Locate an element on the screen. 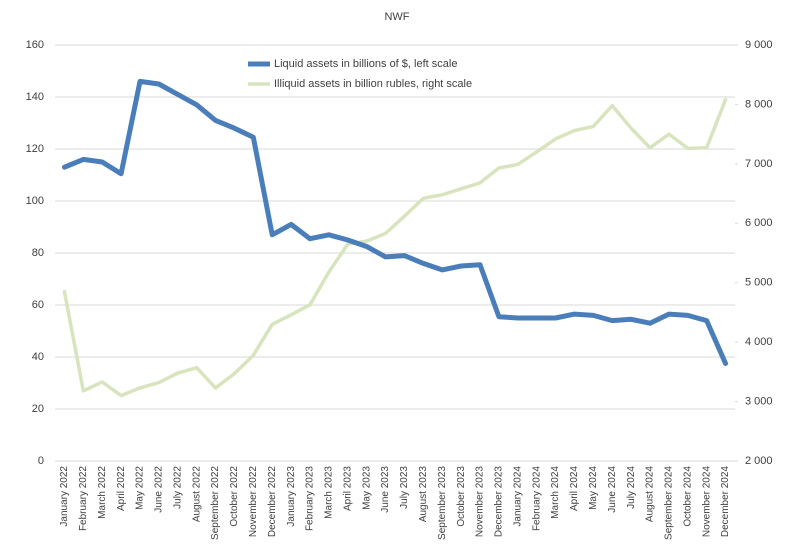 This screenshot has height=559, width=797. y-tick-label: 60 is located at coordinates (38, 305).